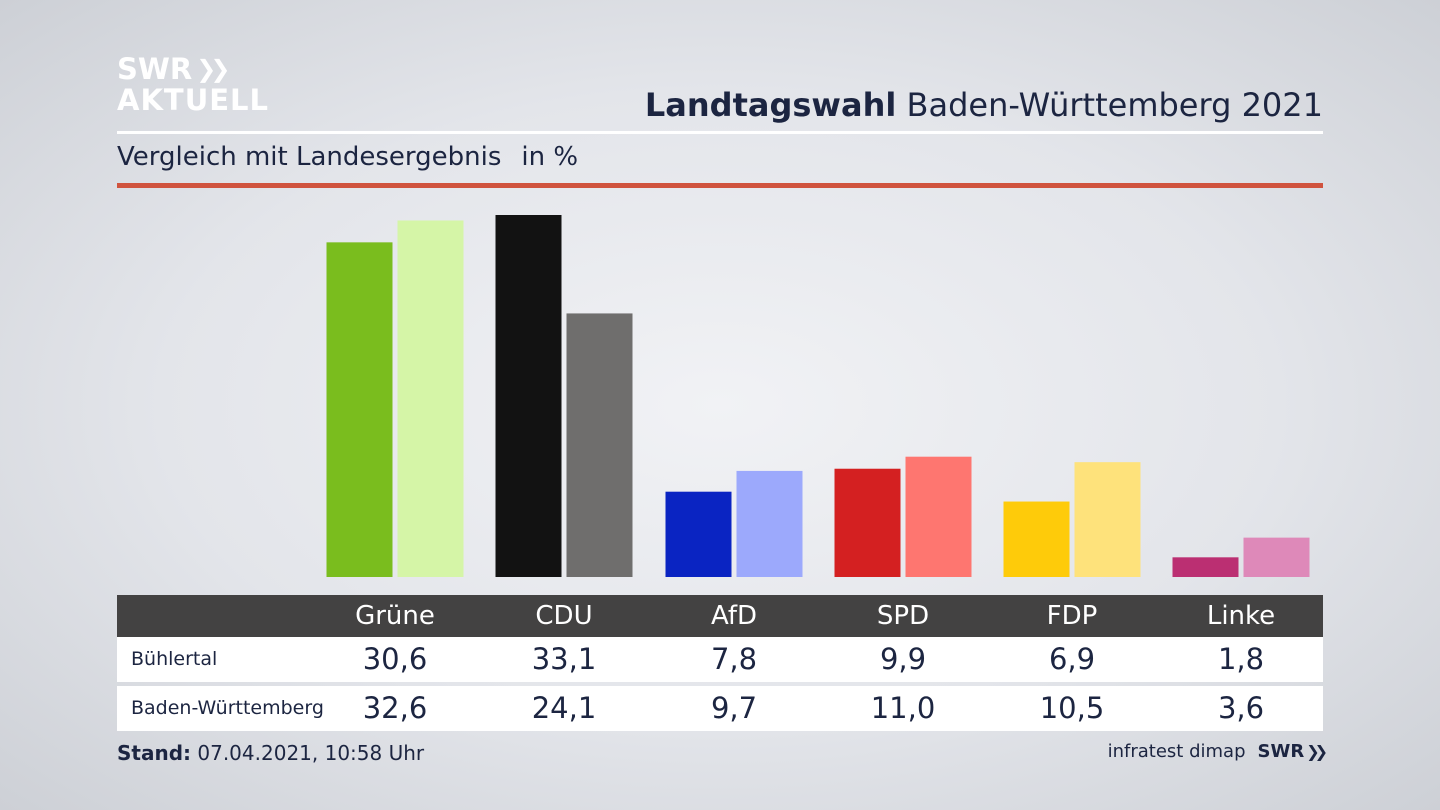 The image size is (1440, 810). I want to click on value-fdp: 10,5, so click(1072, 708).